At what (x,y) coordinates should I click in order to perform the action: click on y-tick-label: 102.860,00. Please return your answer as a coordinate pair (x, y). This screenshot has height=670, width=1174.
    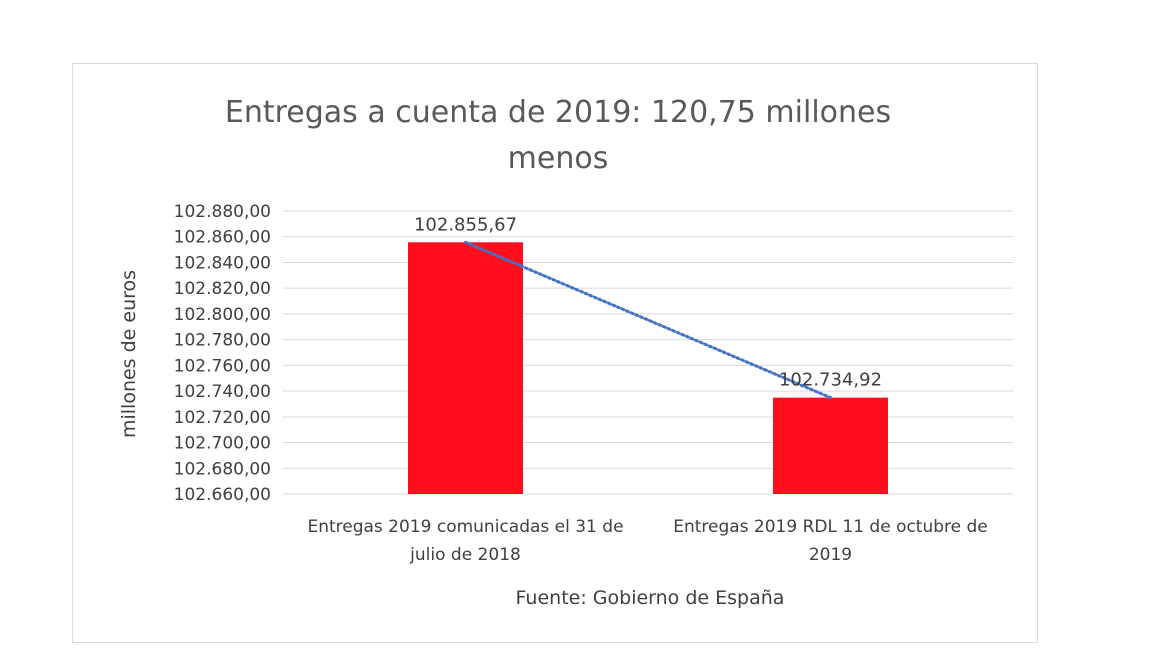
    Looking at the image, I should click on (222, 238).